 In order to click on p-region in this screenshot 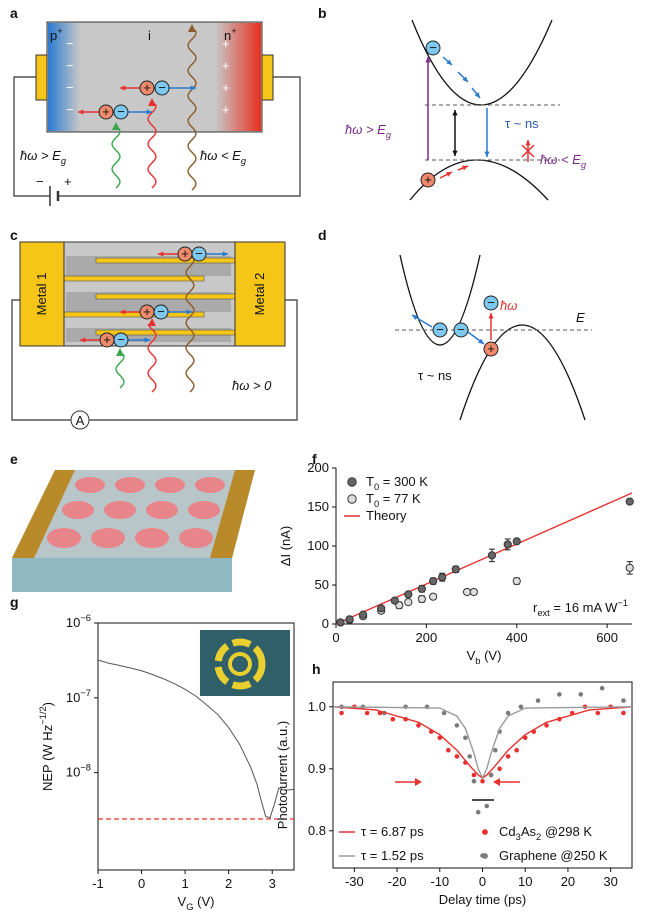, I will do `click(64, 77)`.